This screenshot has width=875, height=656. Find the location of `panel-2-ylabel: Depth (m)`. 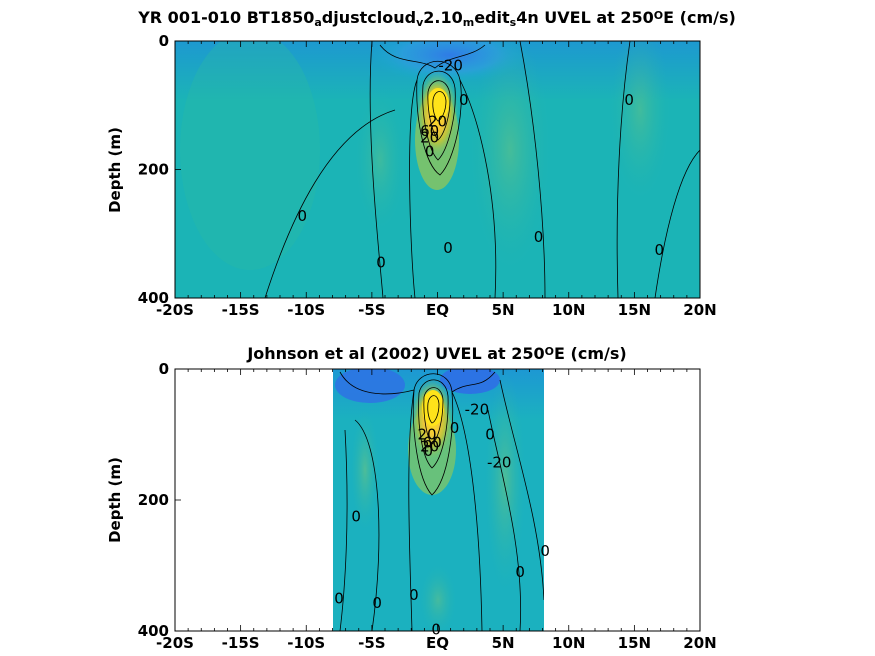

panel-2-ylabel: Depth (m) is located at coordinates (115, 500).